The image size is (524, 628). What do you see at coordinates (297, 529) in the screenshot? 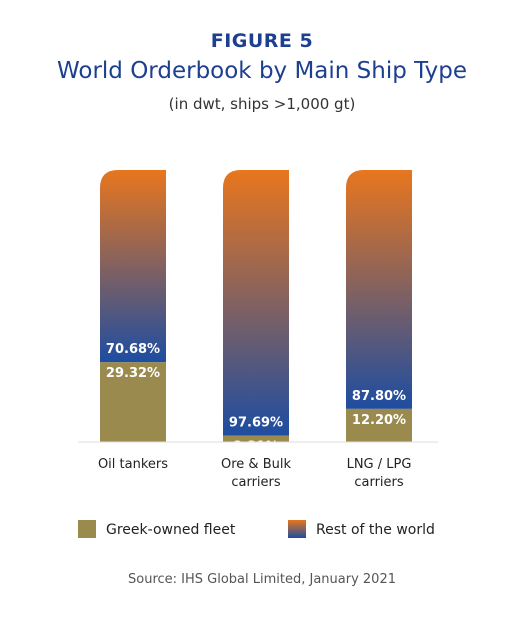
I see `legend-rest-swatch` at bounding box center [297, 529].